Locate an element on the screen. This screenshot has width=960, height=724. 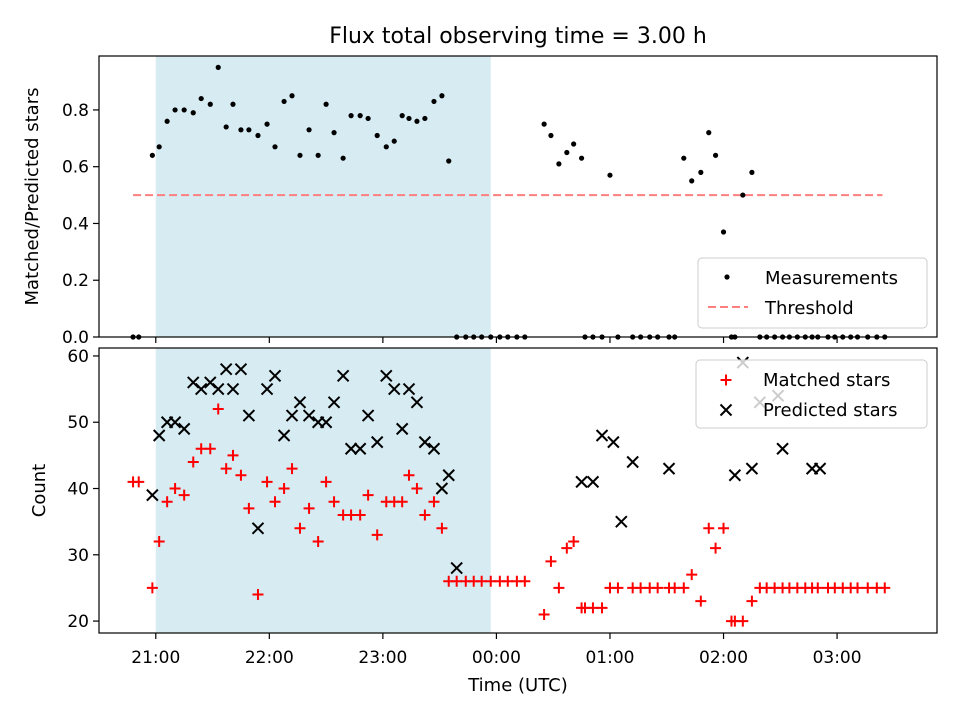
x-axis-label: Time (UTC) is located at coordinates (517, 685).